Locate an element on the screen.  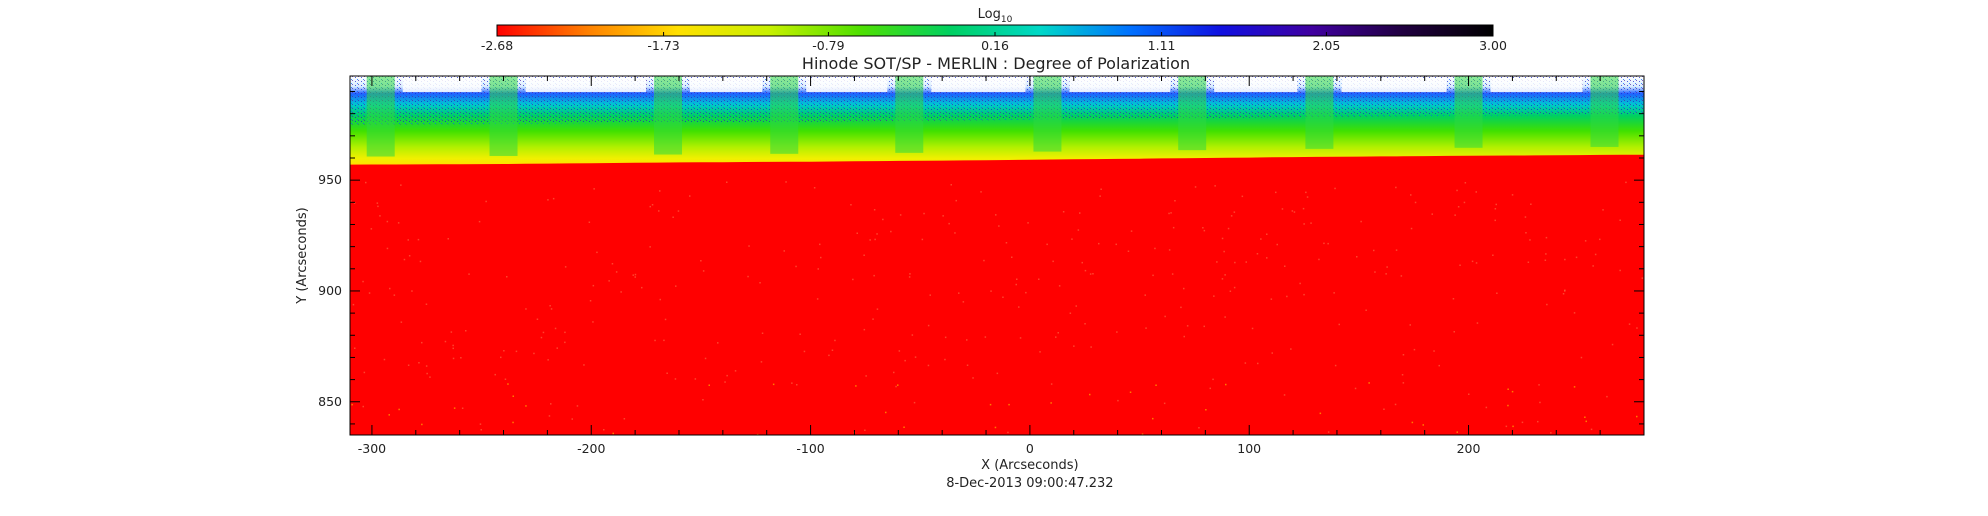
x-tick-label: -100 is located at coordinates (810, 448).